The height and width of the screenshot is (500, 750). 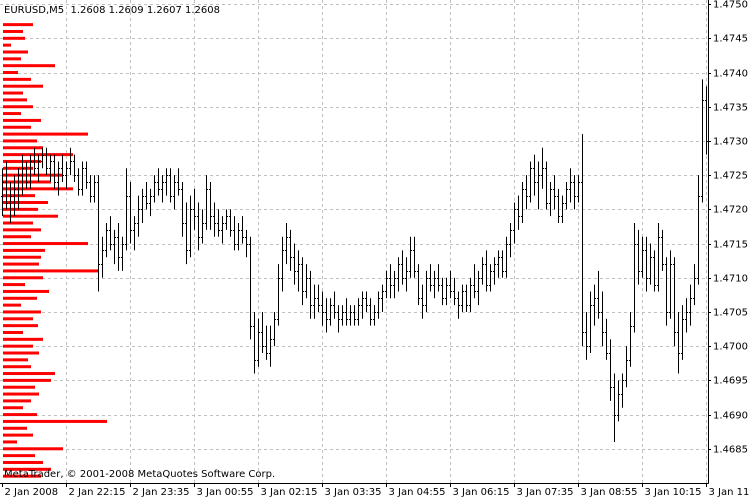 I want to click on chart-title: EURUSD,M5 1.2608 1.2609 1.2607 1.2608, so click(x=112, y=10).